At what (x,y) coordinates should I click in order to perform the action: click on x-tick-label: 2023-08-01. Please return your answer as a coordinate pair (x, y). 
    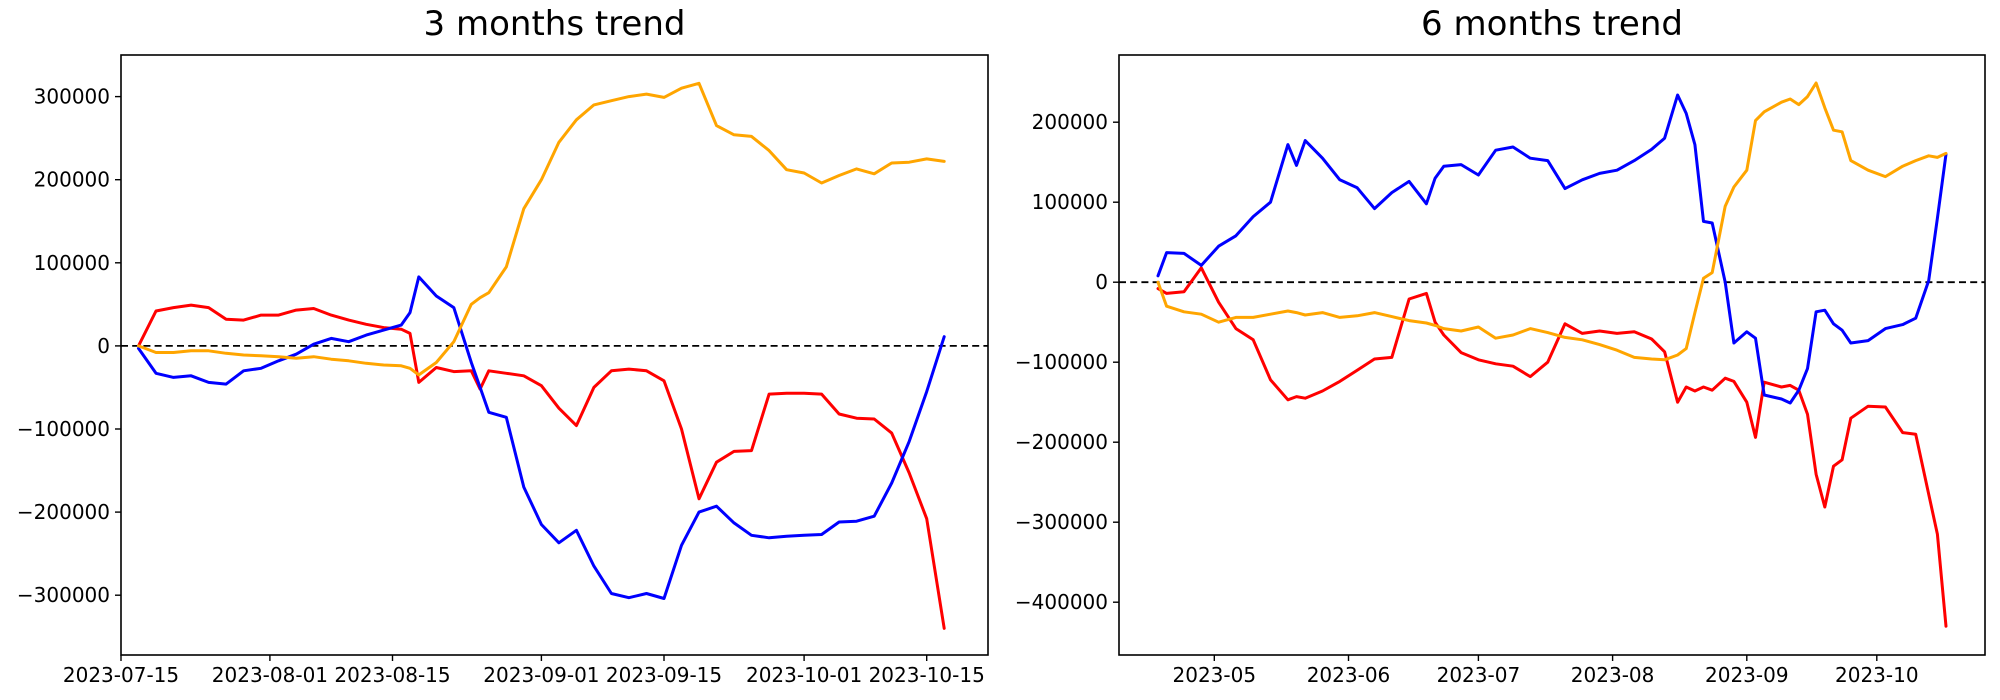
    Looking at the image, I should click on (270, 675).